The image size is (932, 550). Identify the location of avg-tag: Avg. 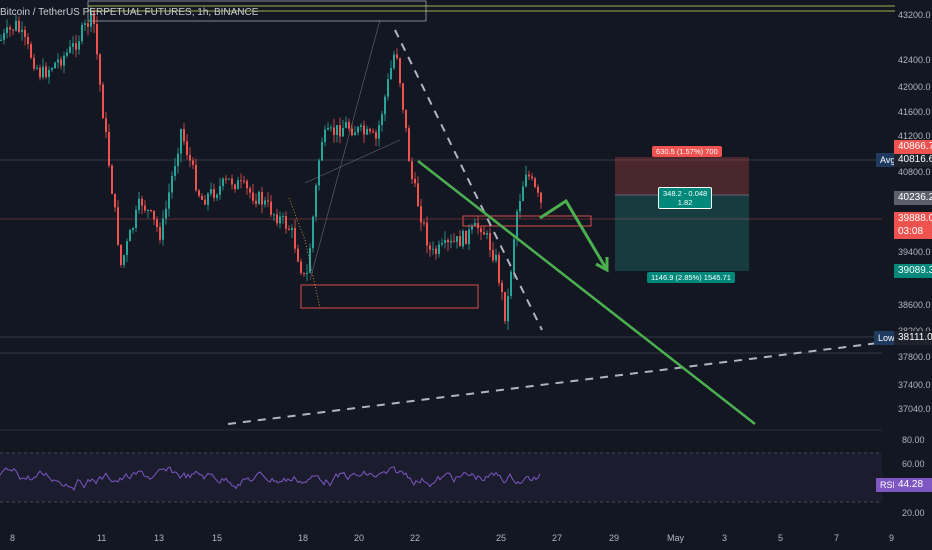
(888, 160).